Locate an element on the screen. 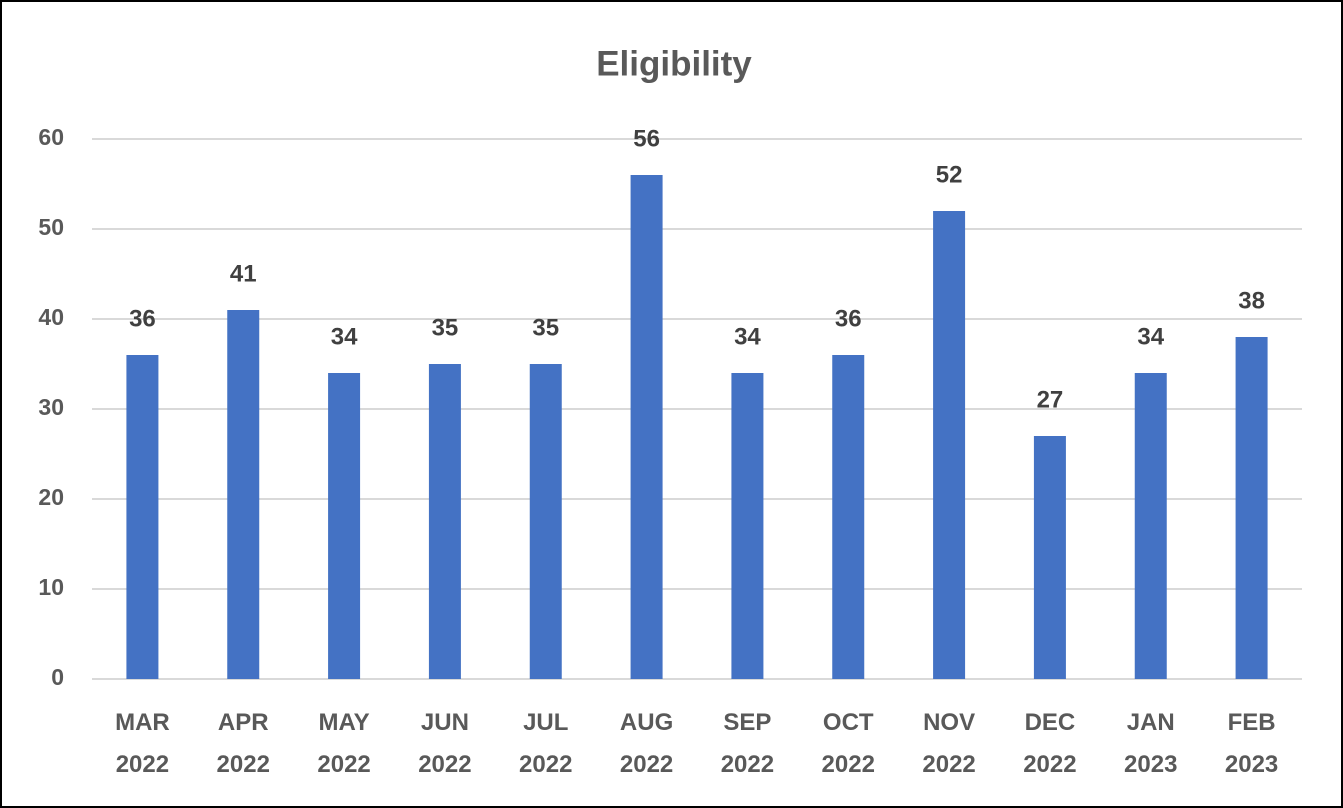  y-tick-label: 60 is located at coordinates (51, 137).